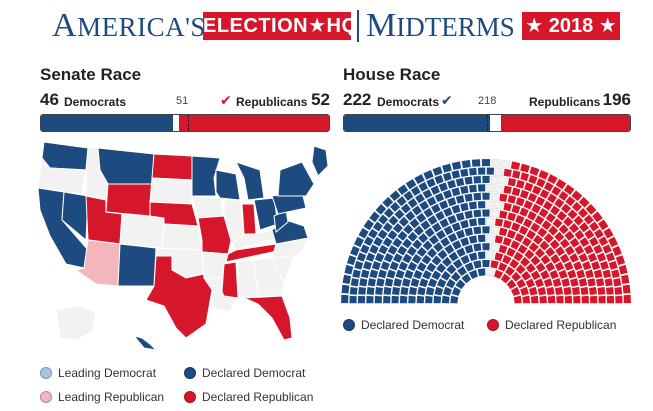 The image size is (653, 411). Describe the element at coordinates (76, 323) in the screenshot. I see `state-ak` at that location.